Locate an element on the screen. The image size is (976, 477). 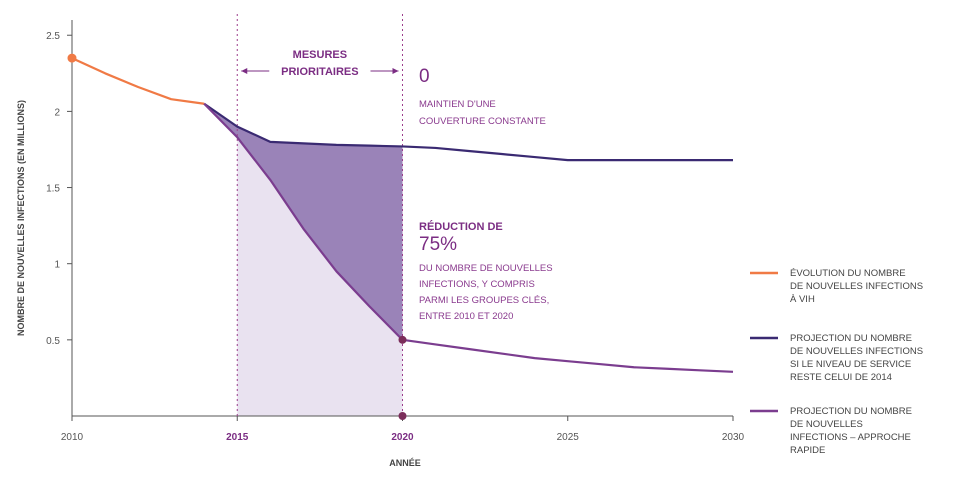
y-tick-label: 0.5 is located at coordinates (53, 341).